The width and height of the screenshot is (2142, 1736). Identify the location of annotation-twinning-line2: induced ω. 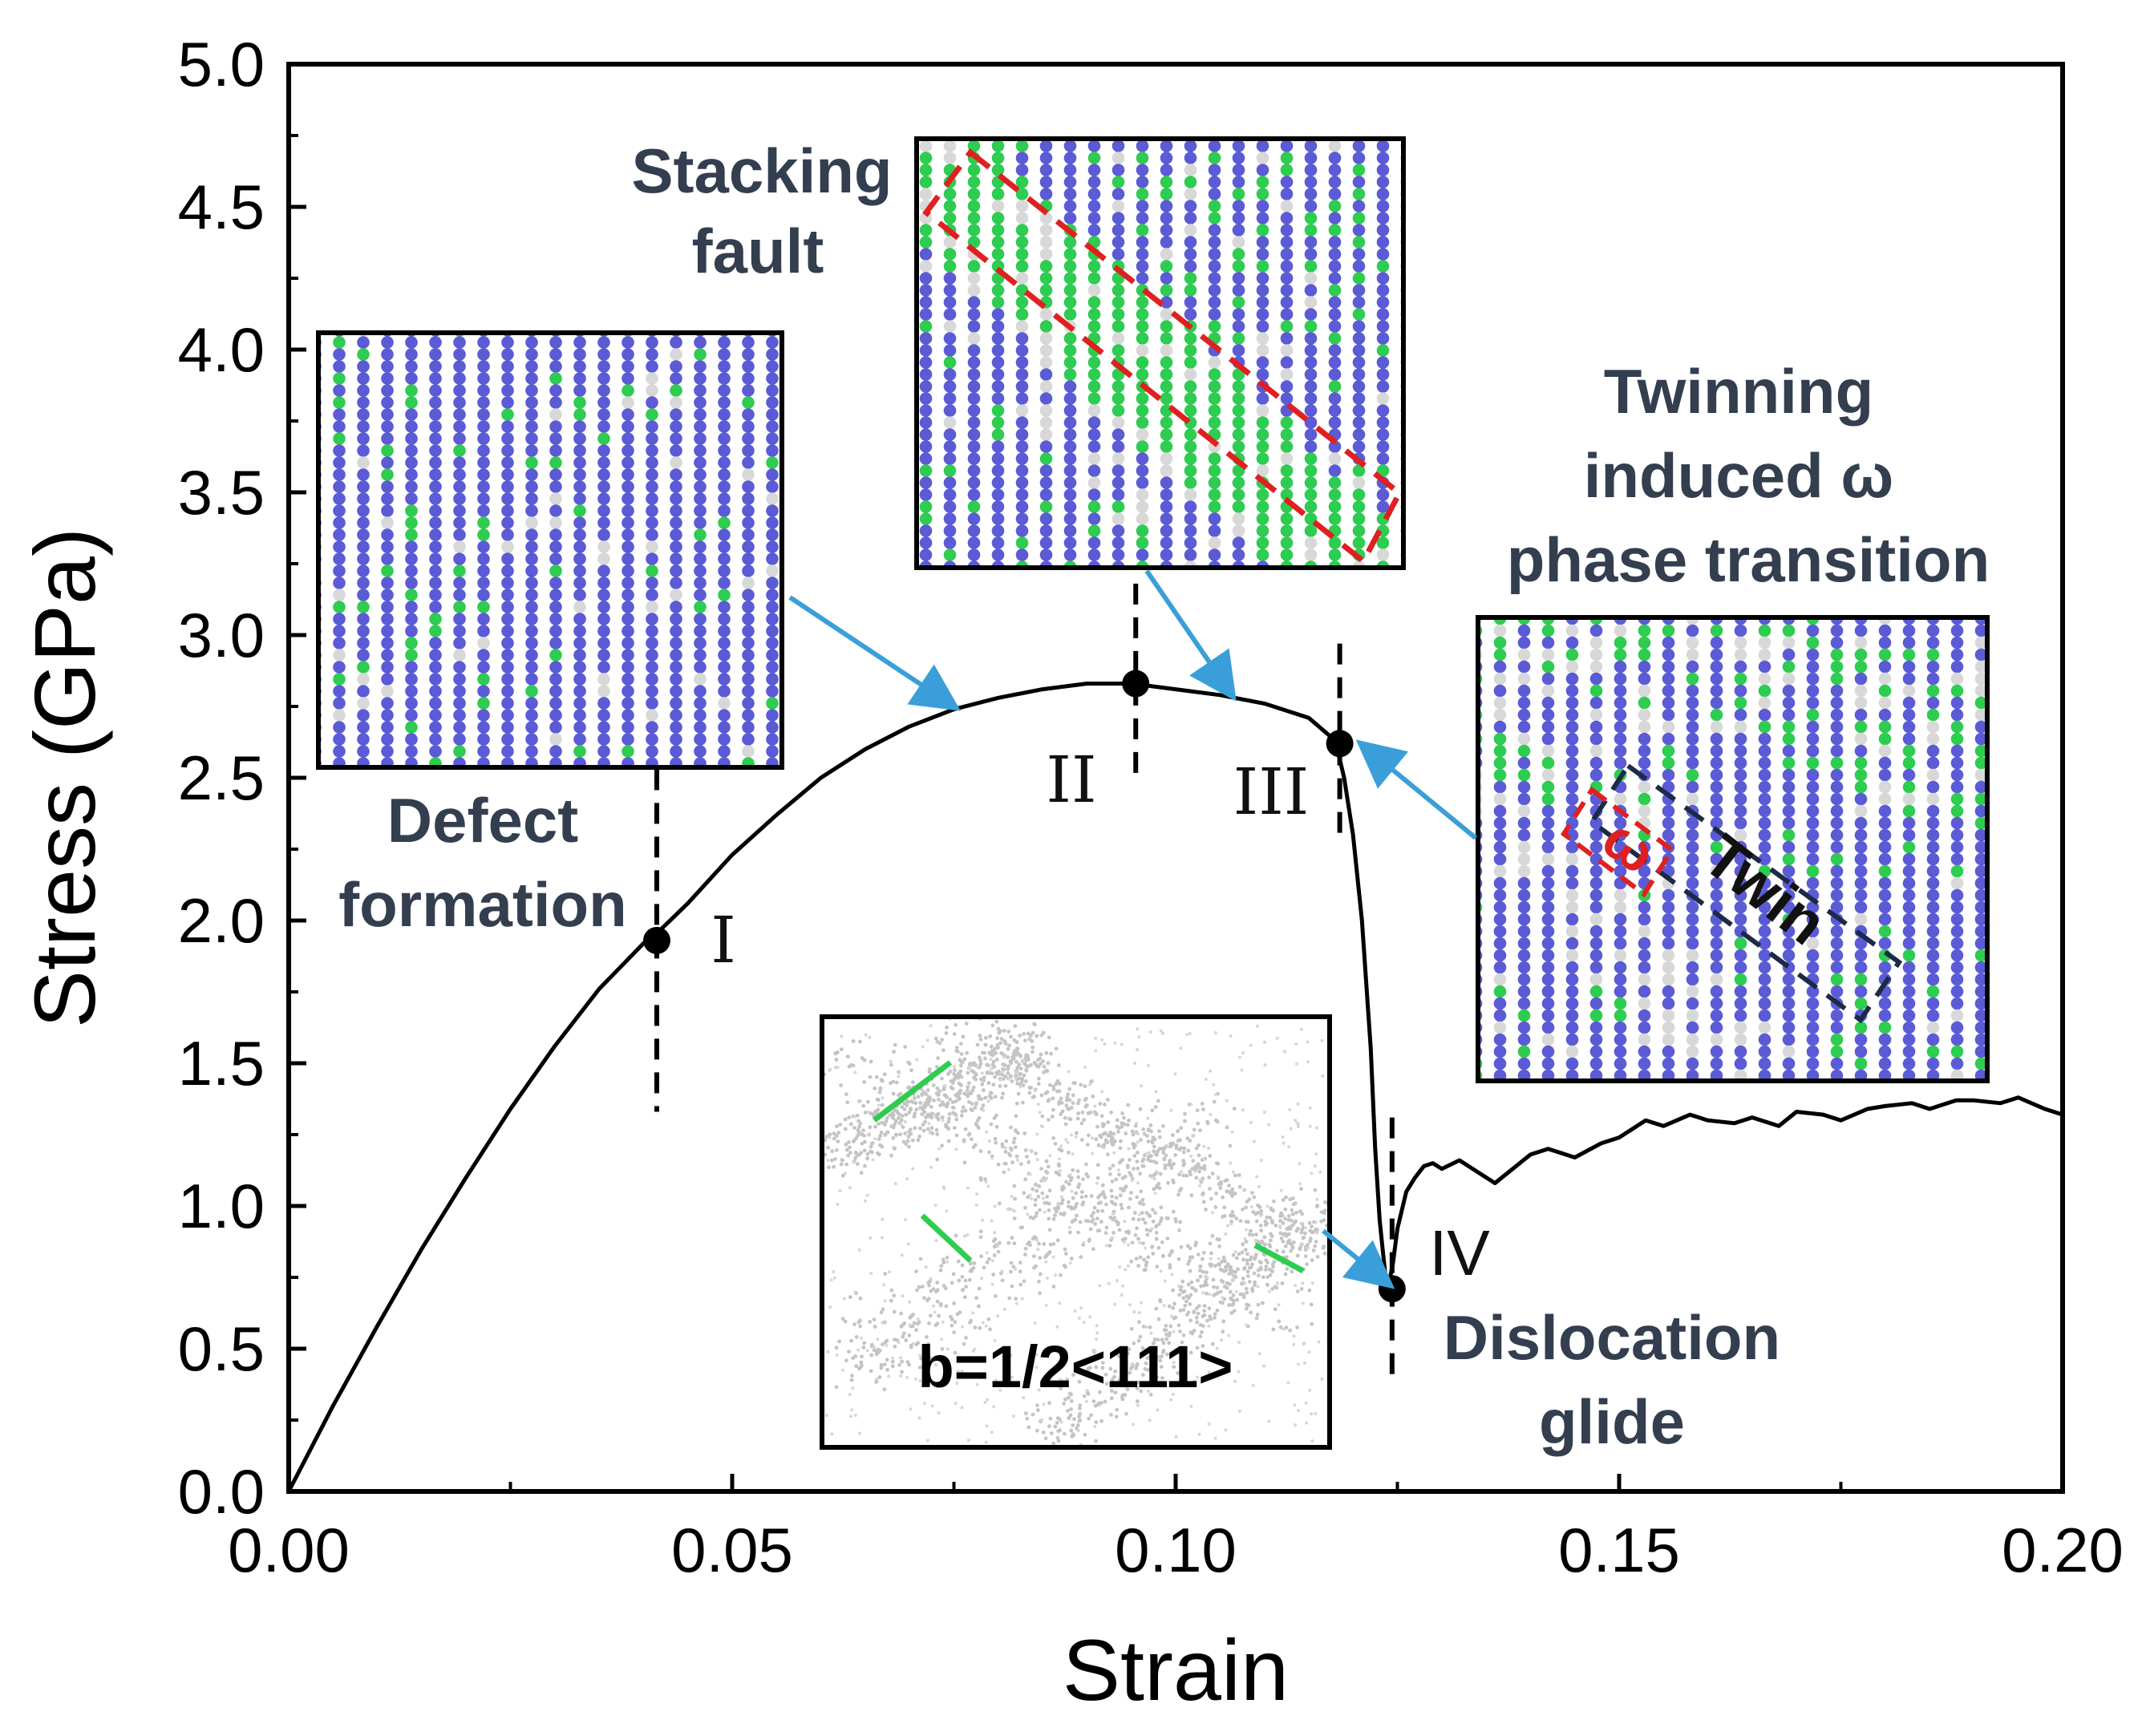
(1739, 475).